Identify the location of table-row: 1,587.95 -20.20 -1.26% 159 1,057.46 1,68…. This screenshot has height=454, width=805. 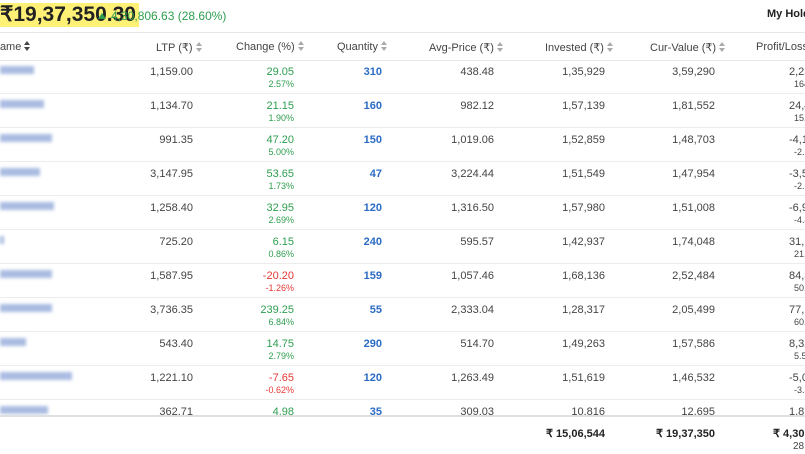
(402, 280).